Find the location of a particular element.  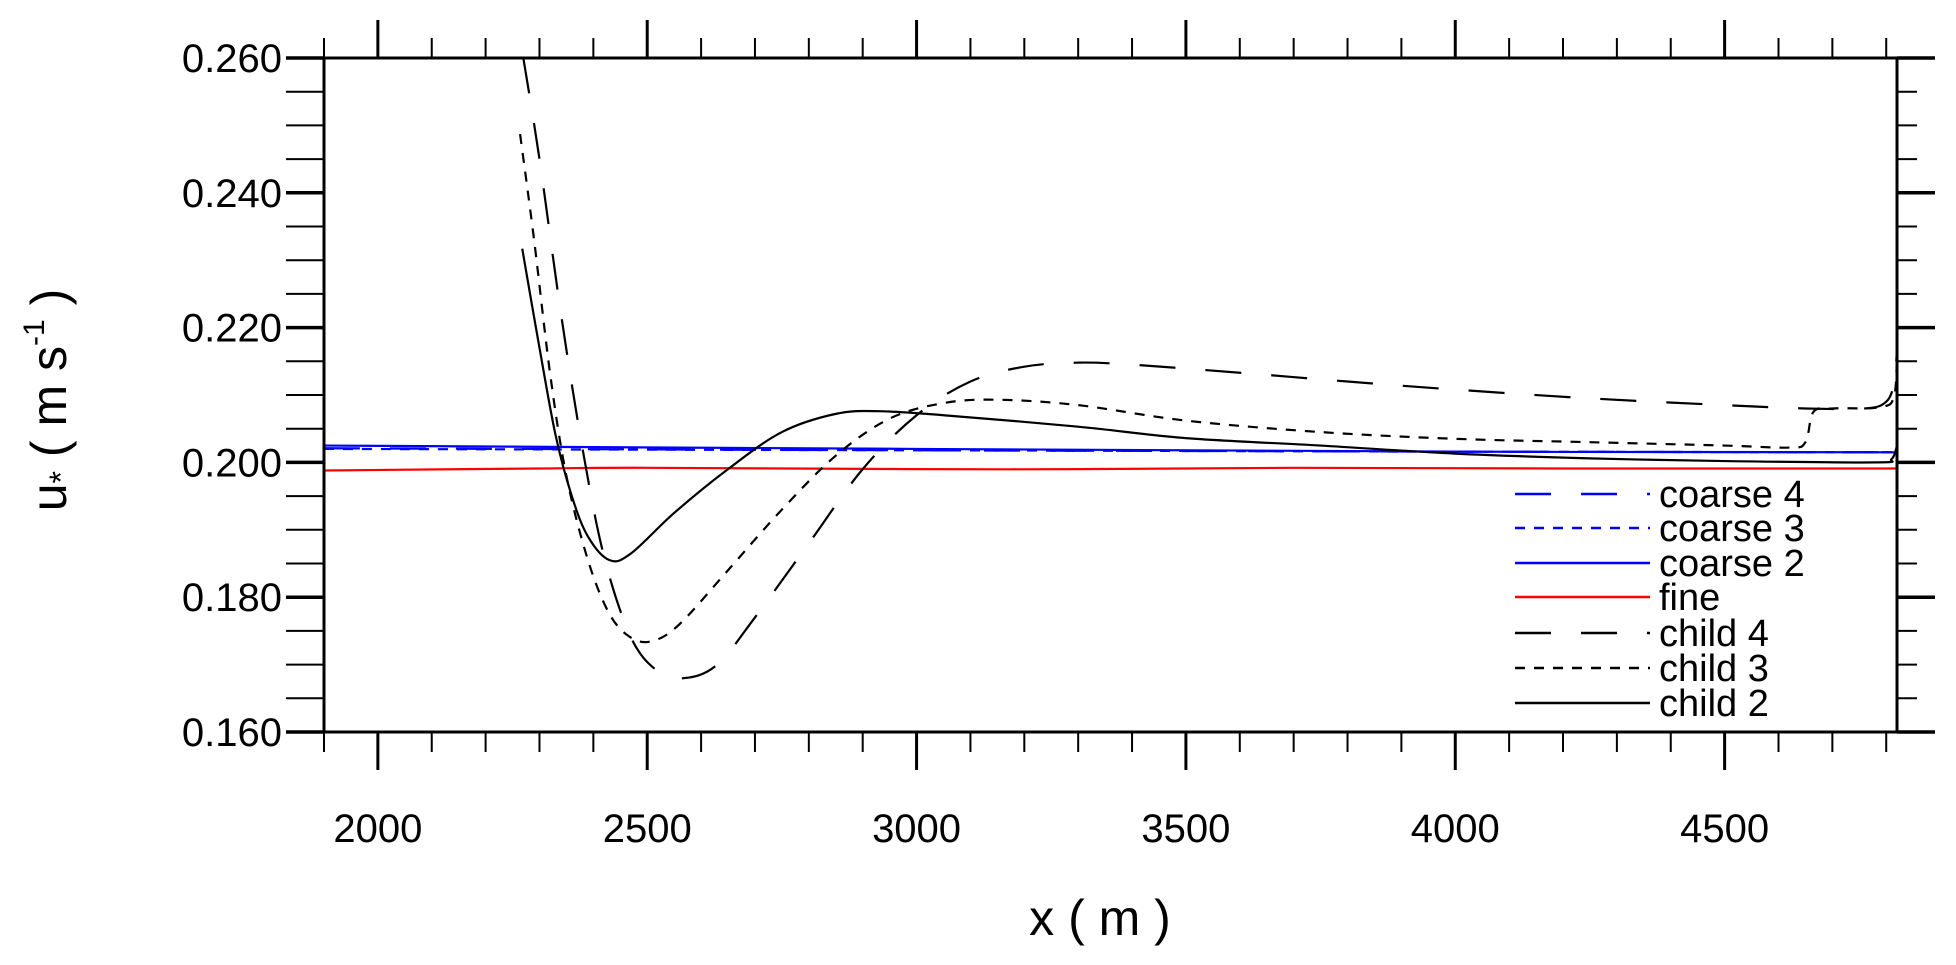

x-tick-label: 4000 is located at coordinates (1455, 829).